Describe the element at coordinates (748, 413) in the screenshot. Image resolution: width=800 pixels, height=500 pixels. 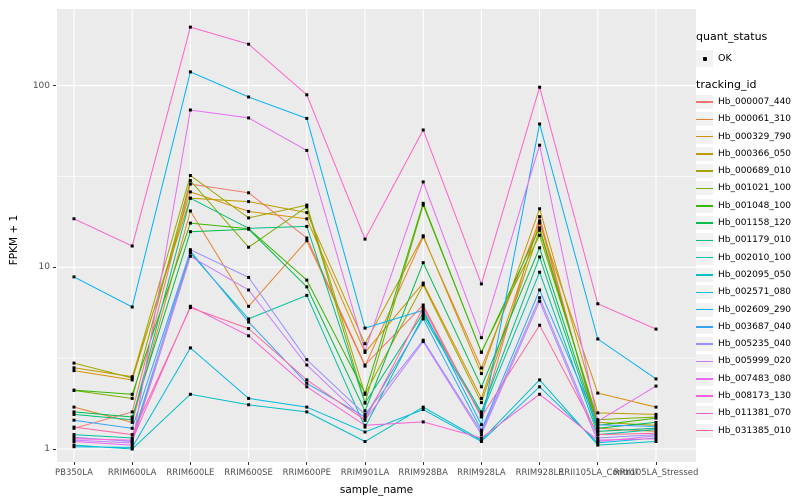
I see `legend-item-Hb_011381_070: Hb_011381_070` at that location.